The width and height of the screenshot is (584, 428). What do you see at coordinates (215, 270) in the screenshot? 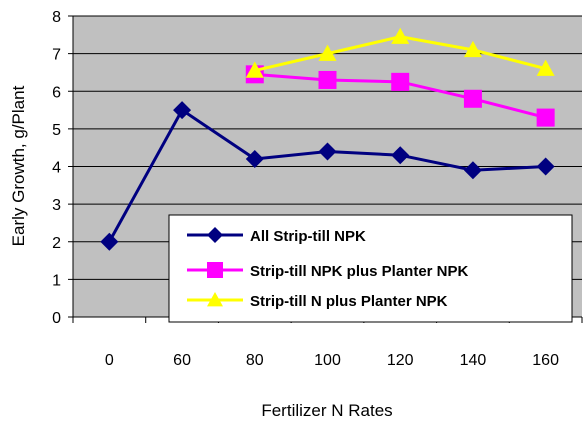
I see `legend-marker` at bounding box center [215, 270].